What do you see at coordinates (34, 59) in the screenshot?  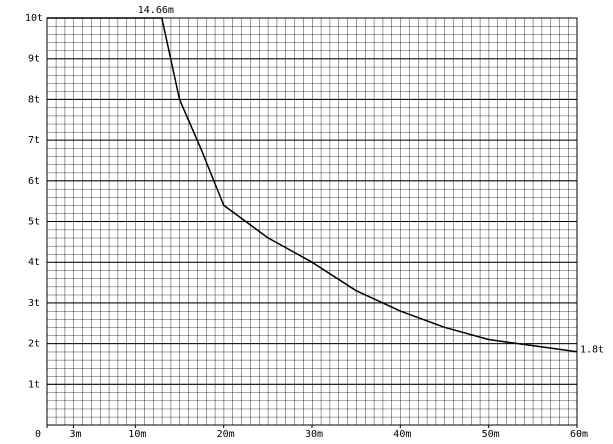 I see `y-tick-label: 9t` at bounding box center [34, 59].